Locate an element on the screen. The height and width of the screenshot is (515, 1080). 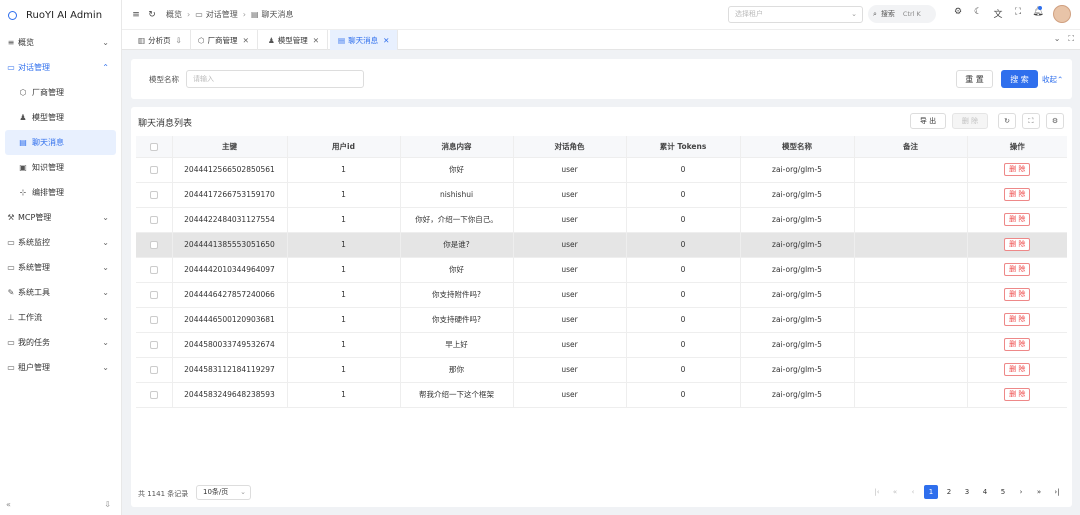
settings-icon: ⚙ is located at coordinates (958, 12).